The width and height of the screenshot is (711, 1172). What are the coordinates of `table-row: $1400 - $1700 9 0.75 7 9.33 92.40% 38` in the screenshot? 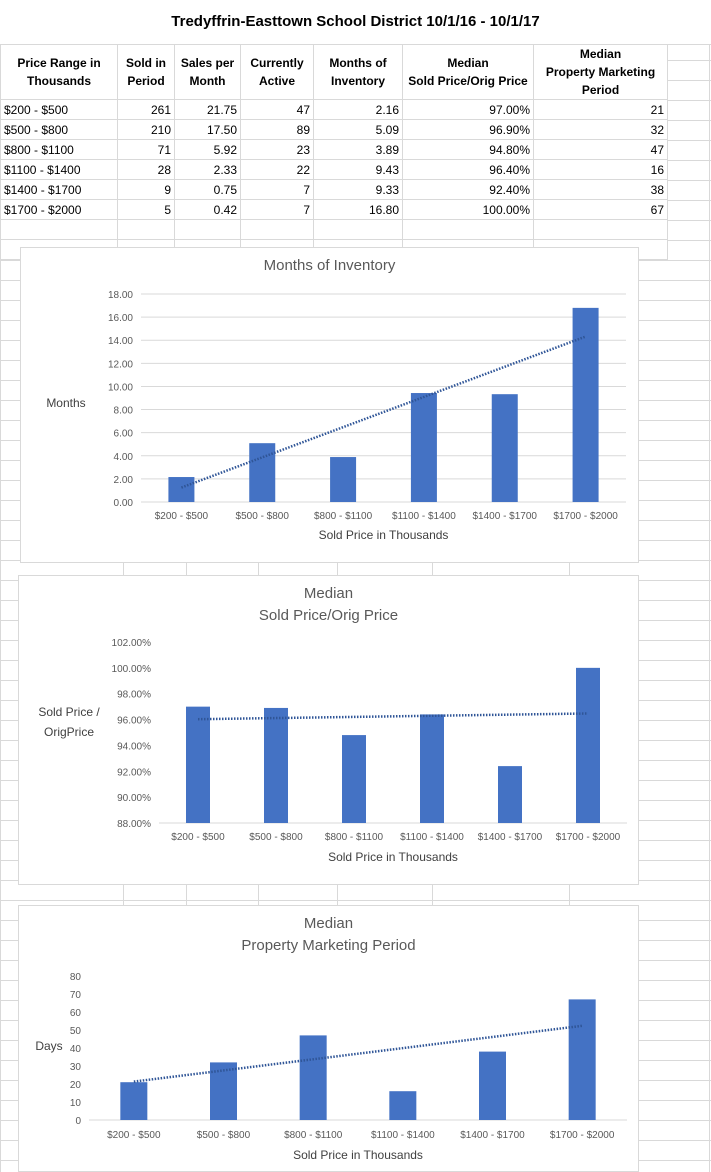 It's located at (334, 189).